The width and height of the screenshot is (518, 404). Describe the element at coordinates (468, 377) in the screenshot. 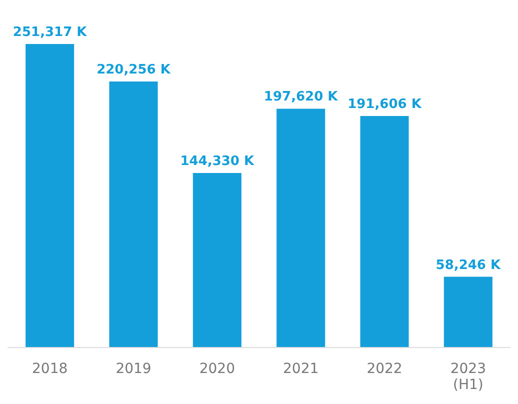

I see `x-tick-label: 2023 (H1)` at that location.